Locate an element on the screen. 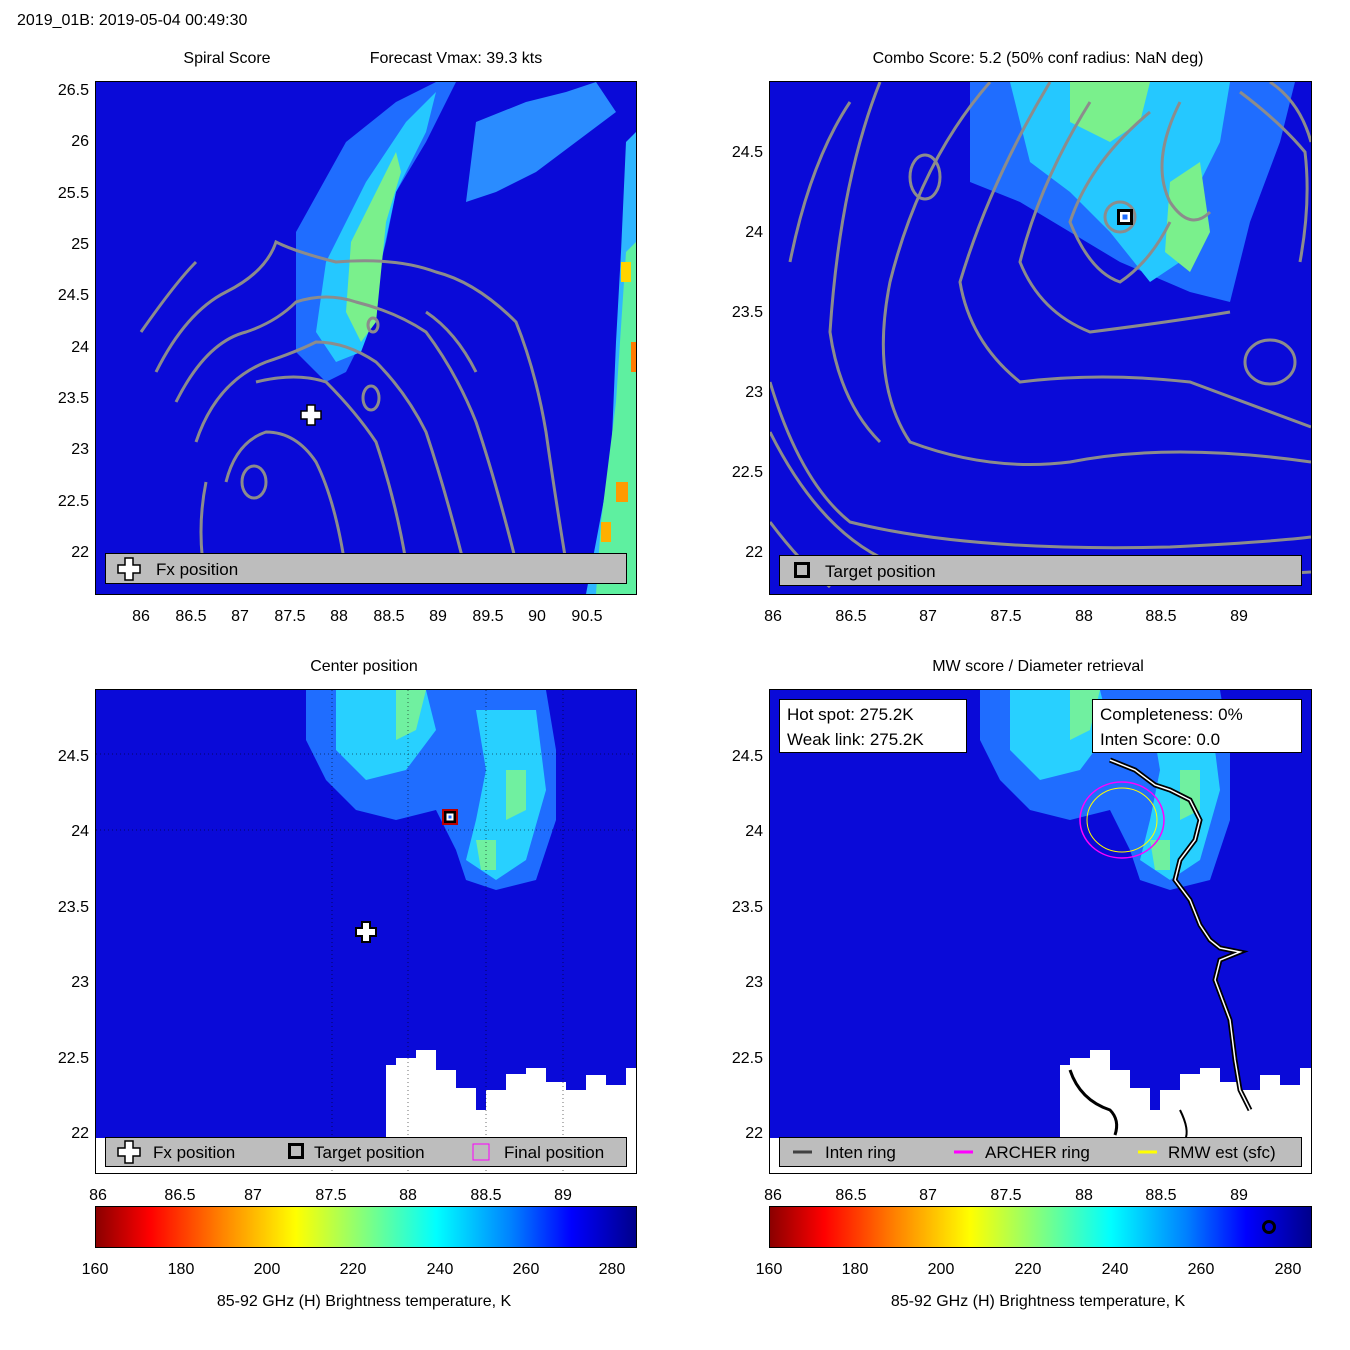 The image size is (1350, 1350). completeness-value: Completeness: 0% is located at coordinates (1171, 714).